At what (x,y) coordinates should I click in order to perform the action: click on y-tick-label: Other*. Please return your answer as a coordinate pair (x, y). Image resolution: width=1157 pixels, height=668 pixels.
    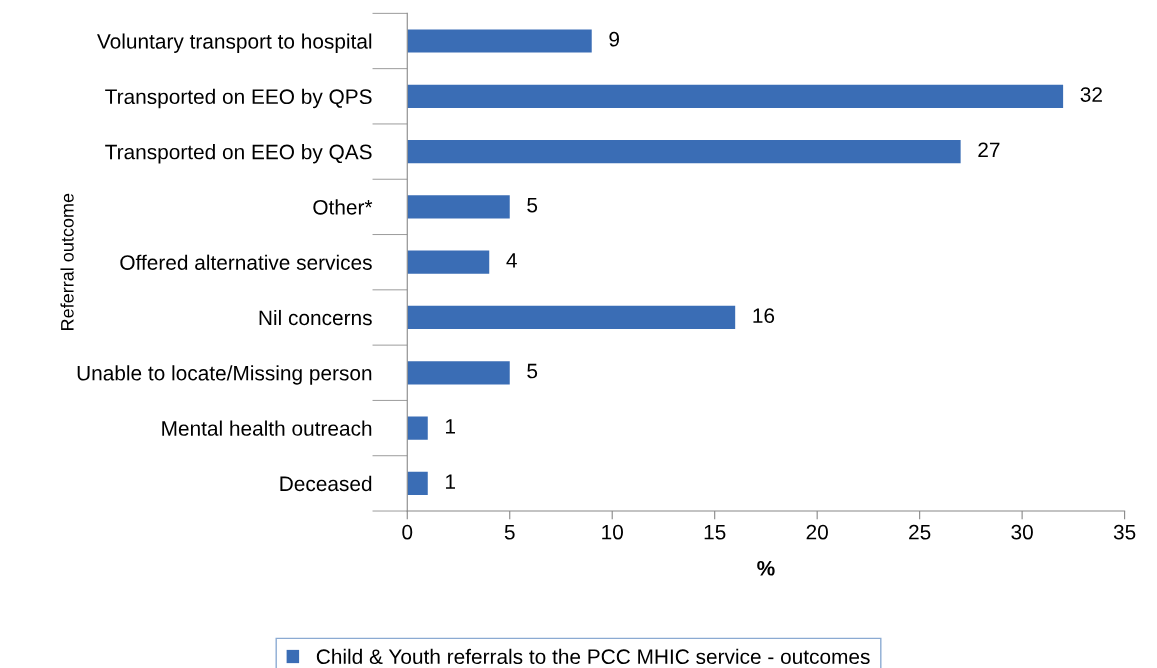
    Looking at the image, I should click on (343, 207).